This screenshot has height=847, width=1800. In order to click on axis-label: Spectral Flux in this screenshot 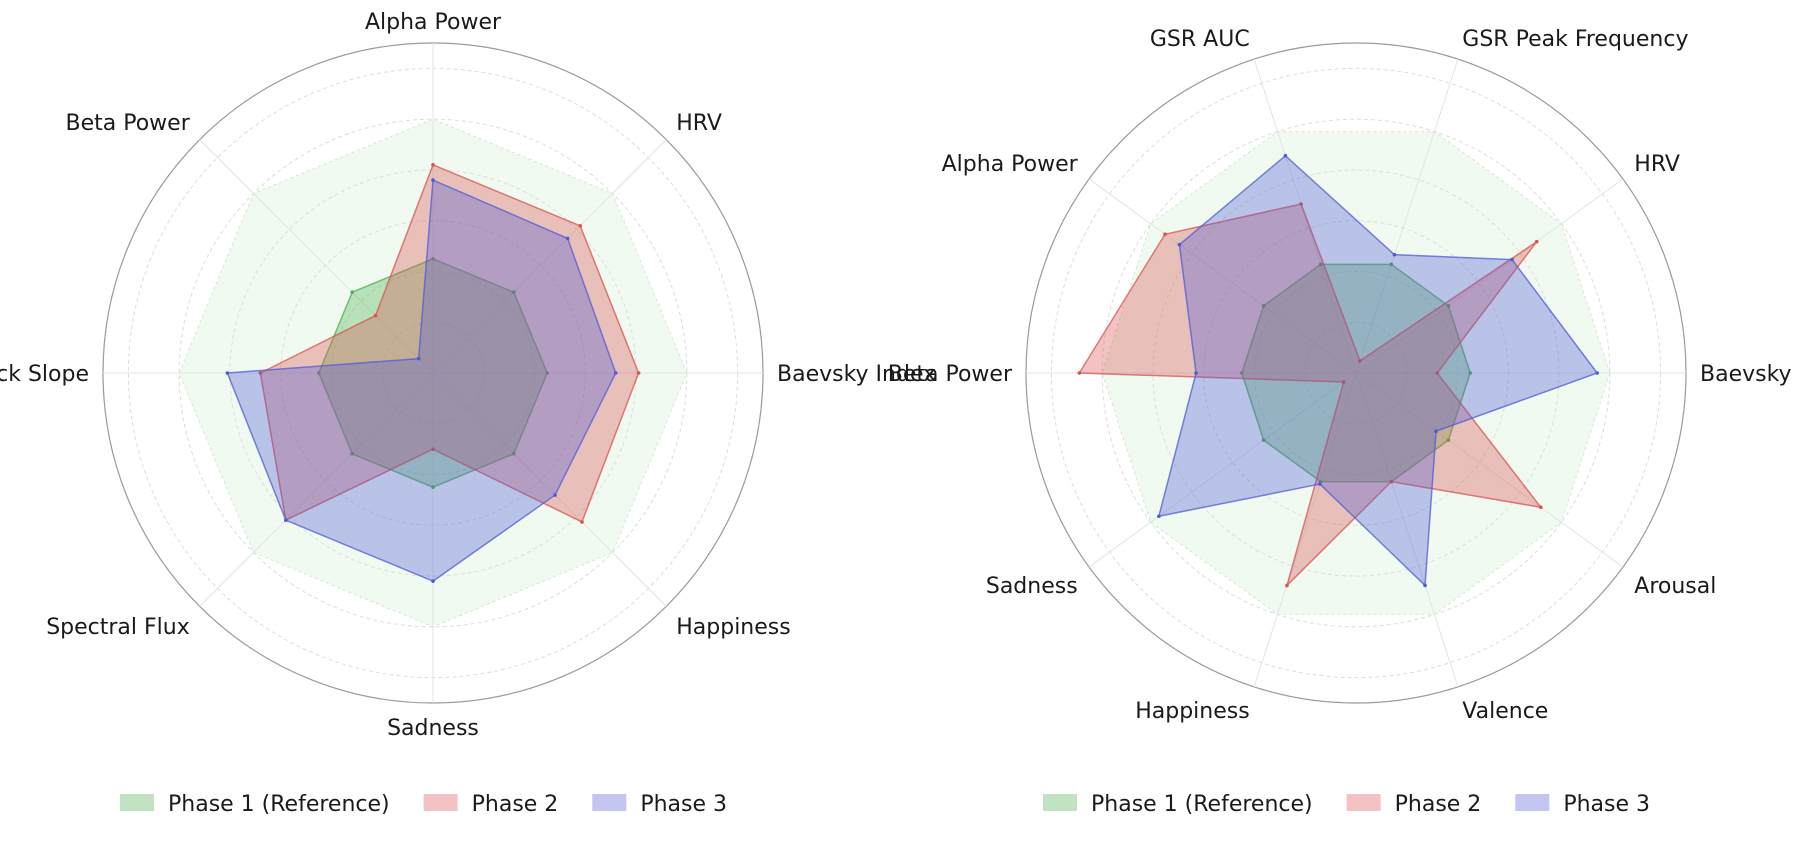, I will do `click(118, 627)`.